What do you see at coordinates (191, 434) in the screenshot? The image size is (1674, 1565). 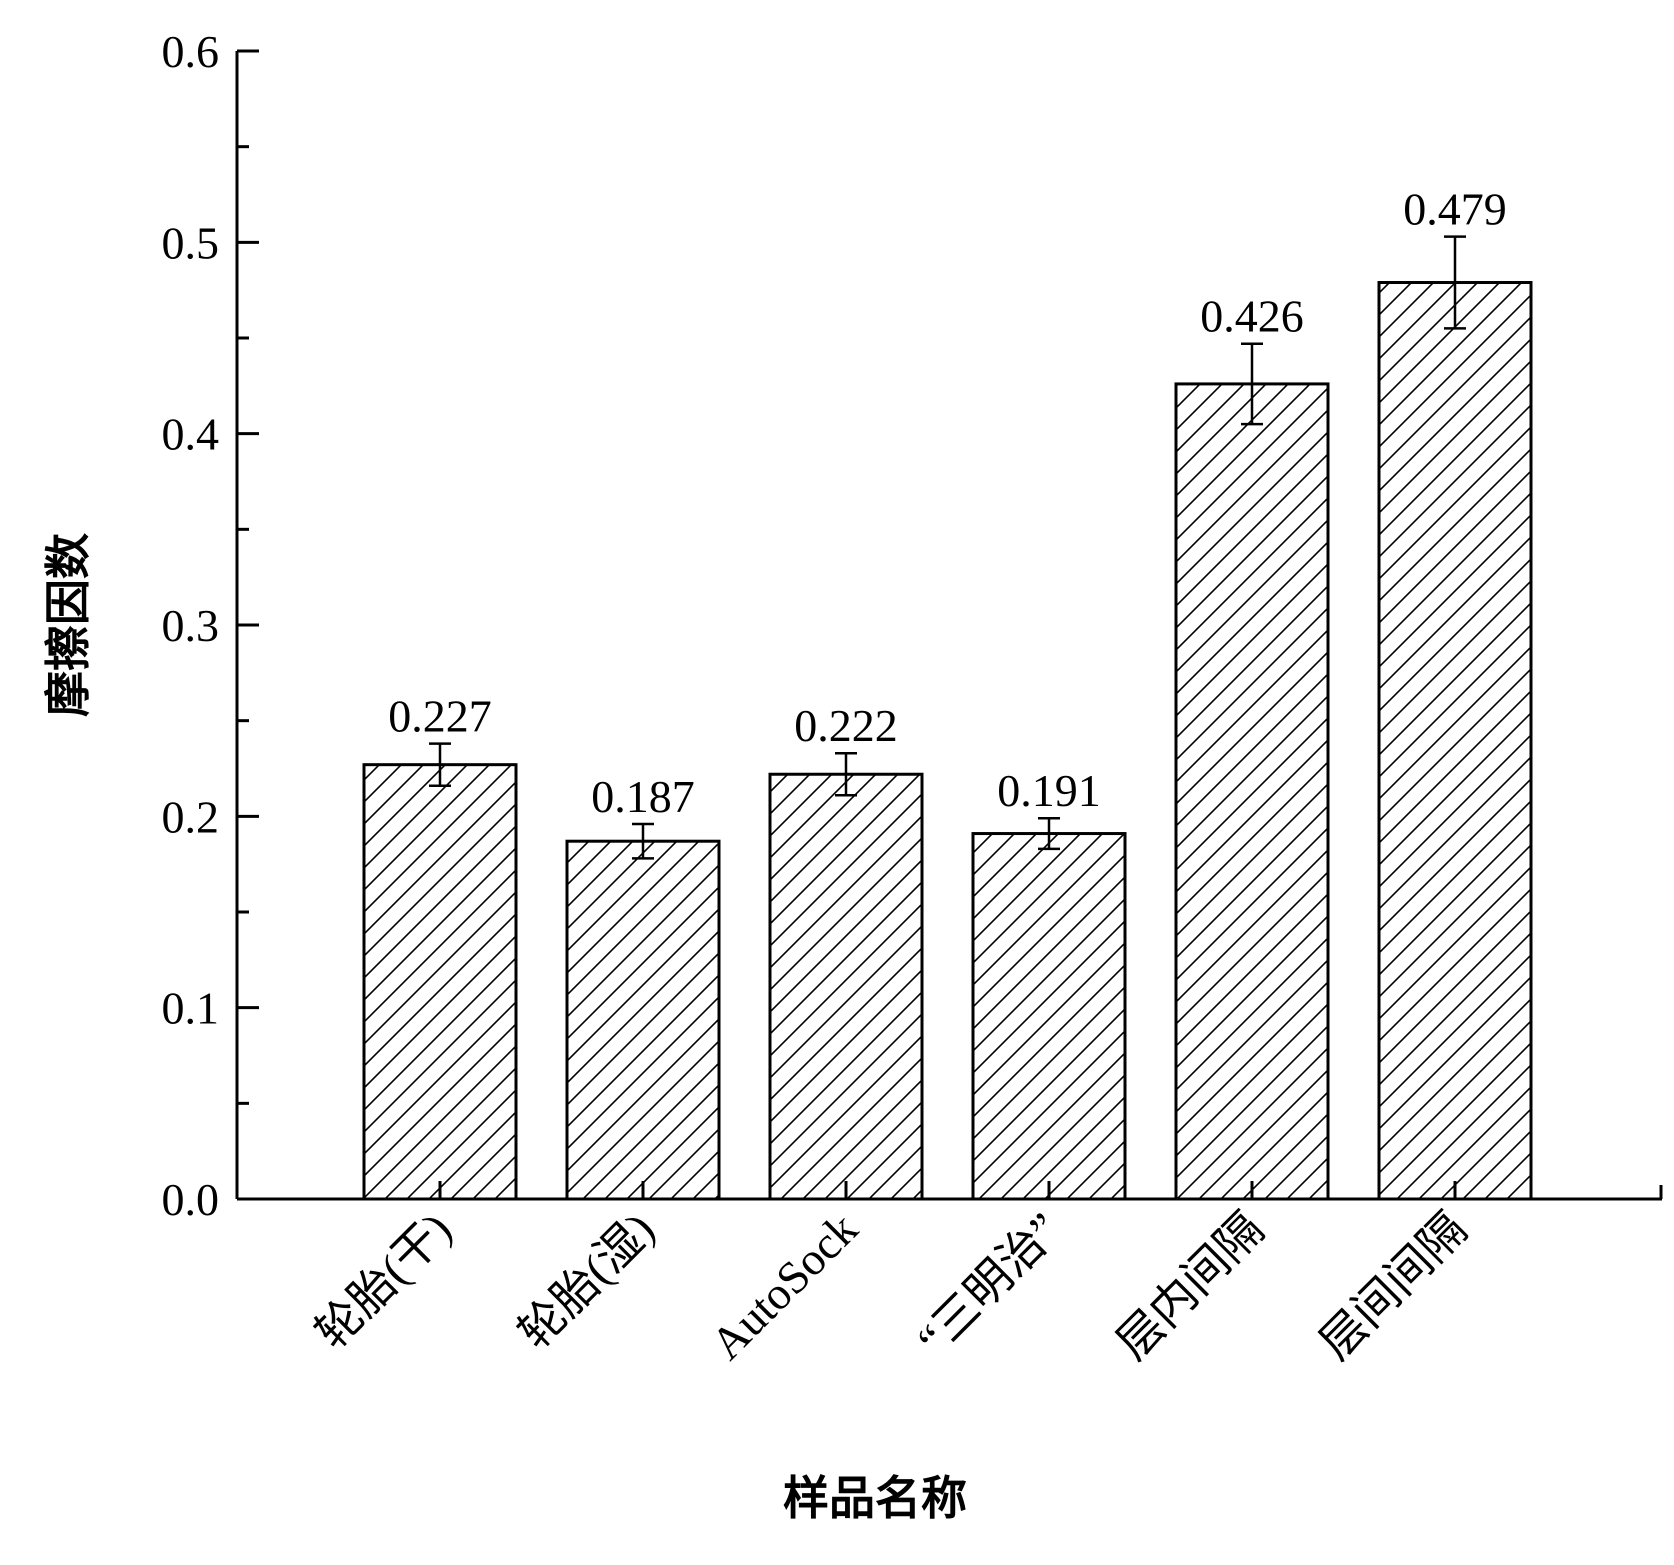 I see `y-tick-label: 0.4` at bounding box center [191, 434].